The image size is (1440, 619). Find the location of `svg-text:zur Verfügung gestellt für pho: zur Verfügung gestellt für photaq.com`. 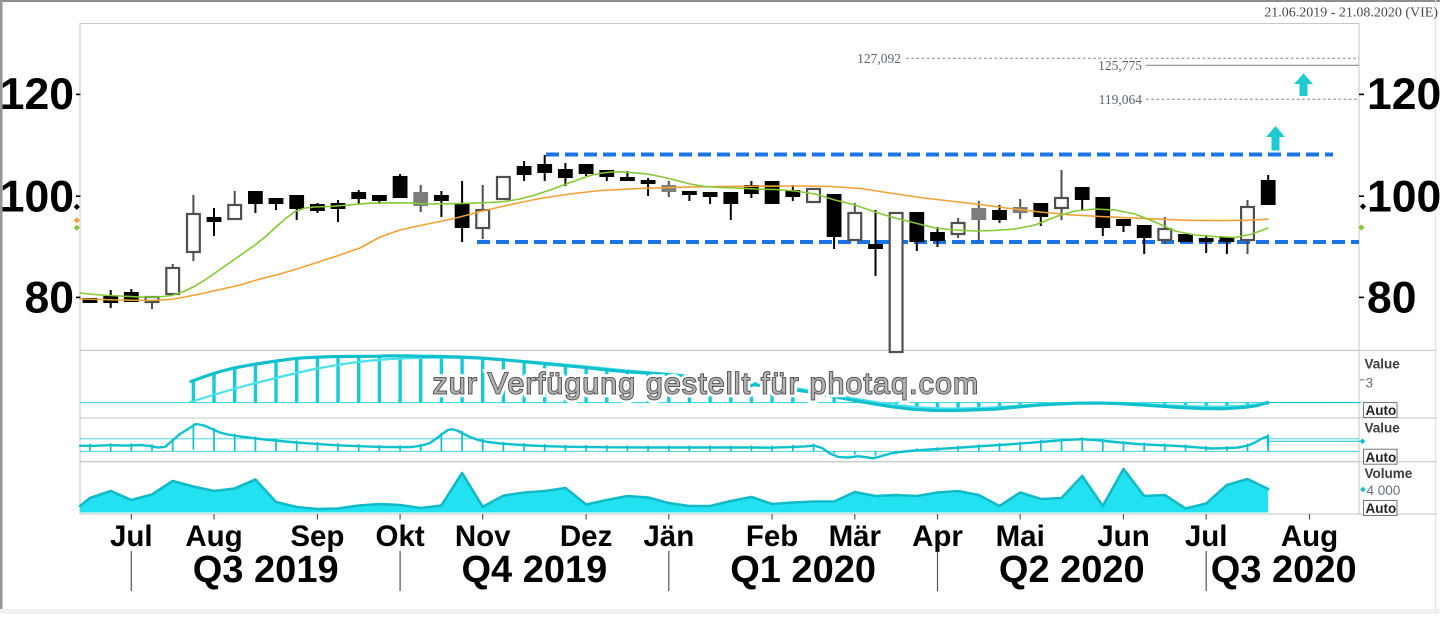

svg-text:zur Verfügung gestellt für pho: zur Verfügung gestellt für photaq.com is located at coordinates (706, 384).